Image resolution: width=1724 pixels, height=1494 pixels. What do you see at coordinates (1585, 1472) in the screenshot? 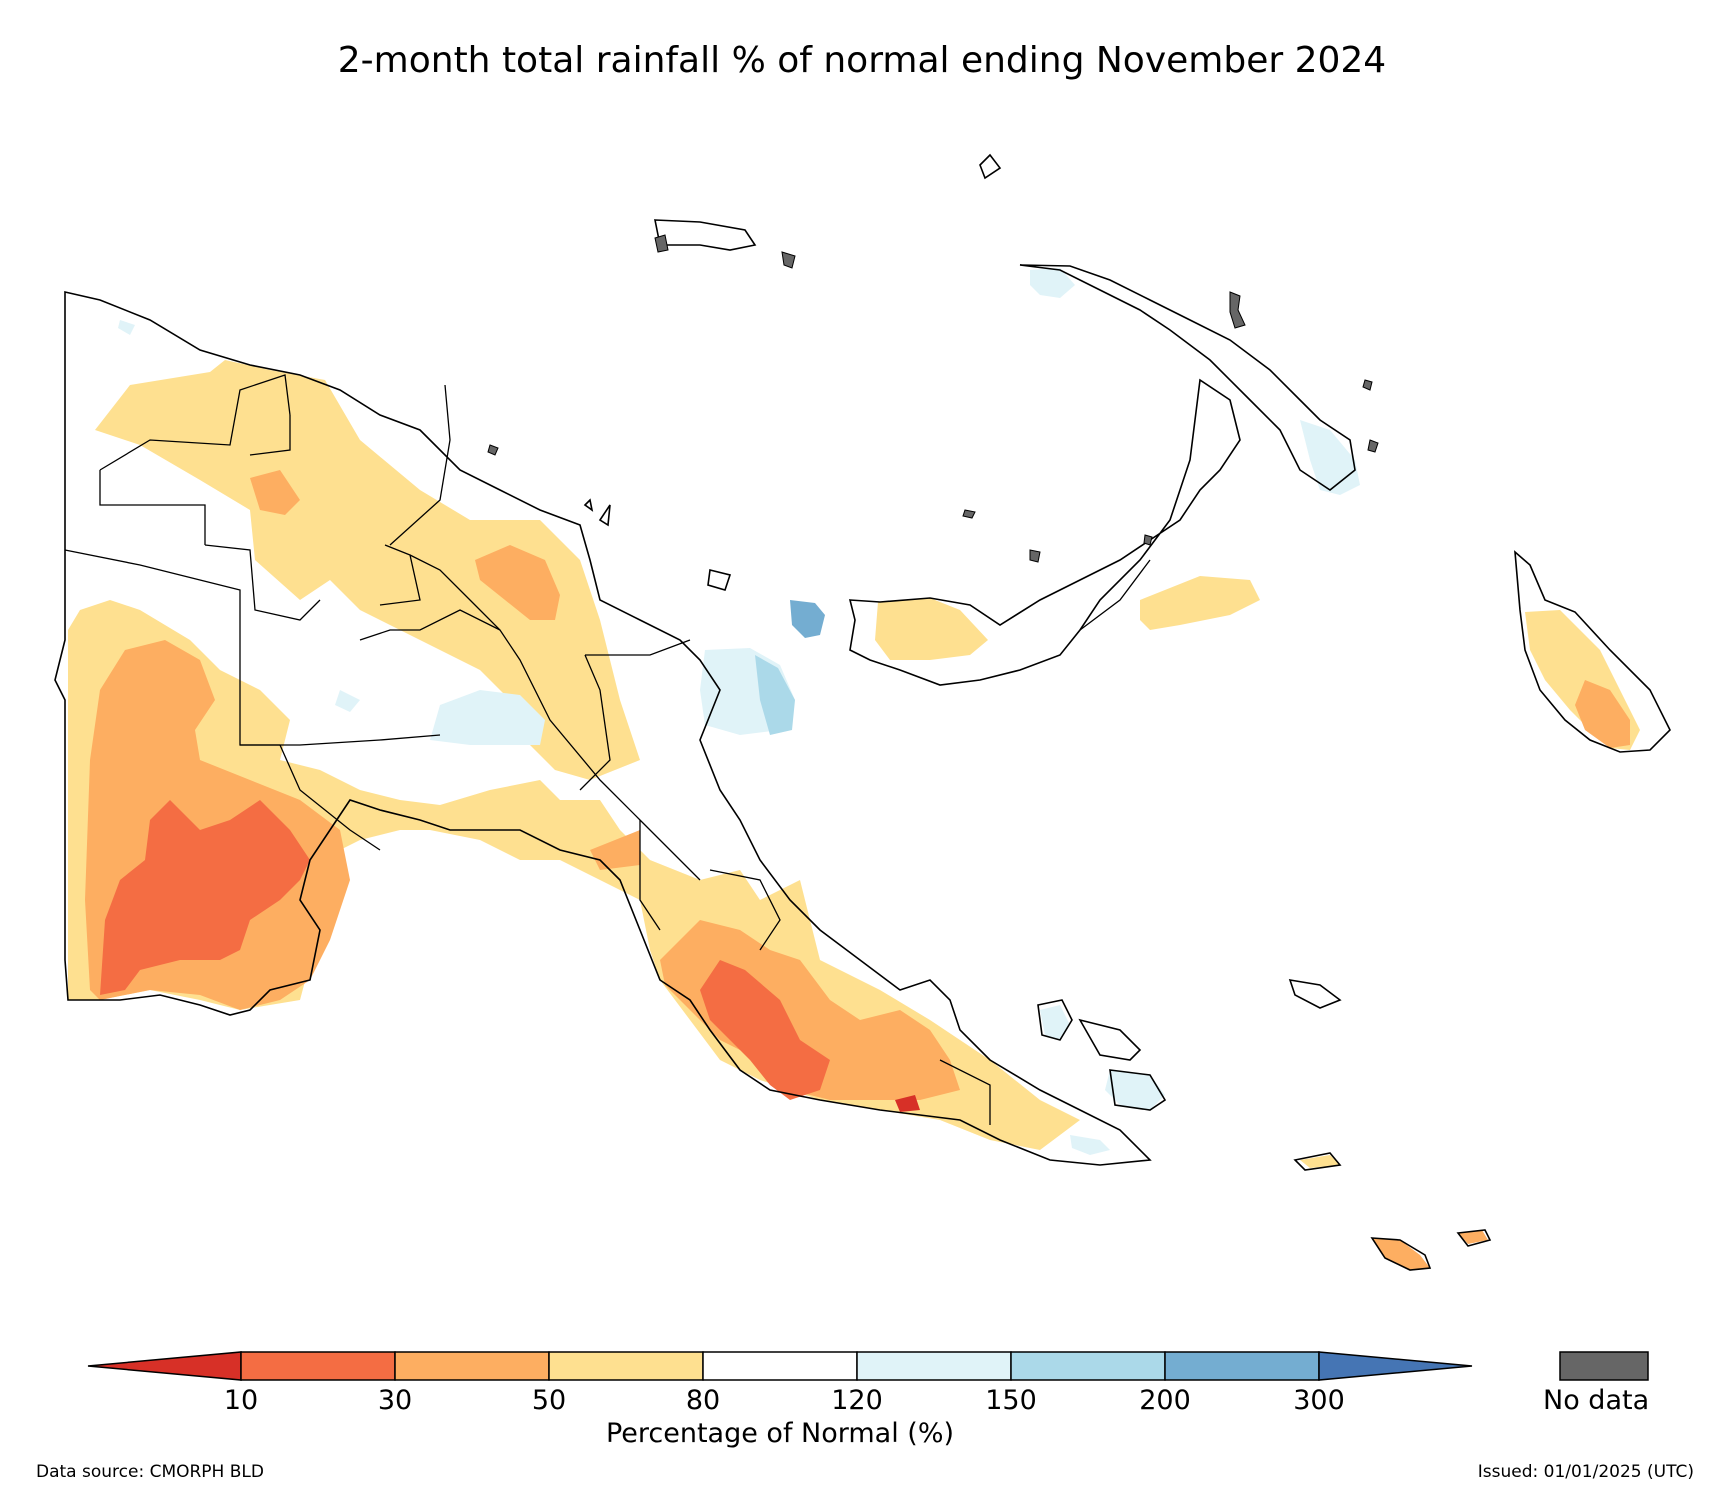
I see `issued-date: Issued: 01/01/2025 (UTC)` at bounding box center [1585, 1472].